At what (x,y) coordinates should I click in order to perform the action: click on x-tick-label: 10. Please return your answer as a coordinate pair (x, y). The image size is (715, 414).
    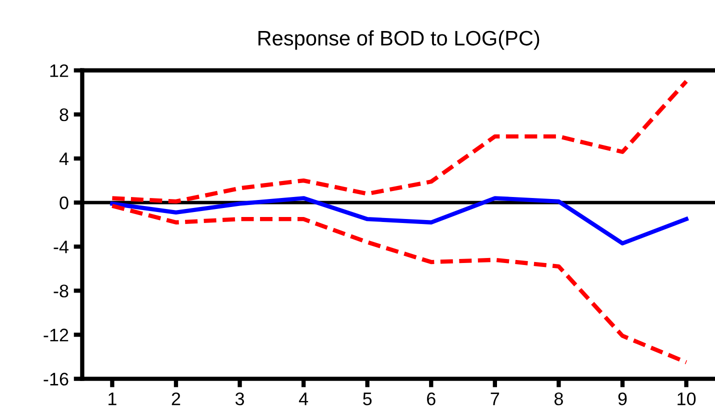
    Looking at the image, I should click on (687, 399).